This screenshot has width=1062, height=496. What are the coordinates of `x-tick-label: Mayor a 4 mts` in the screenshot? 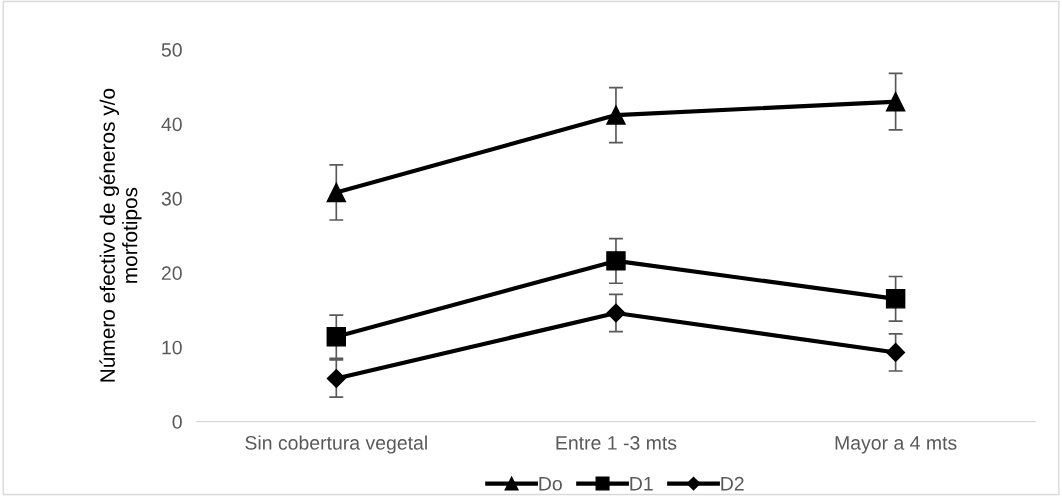 It's located at (896, 445).